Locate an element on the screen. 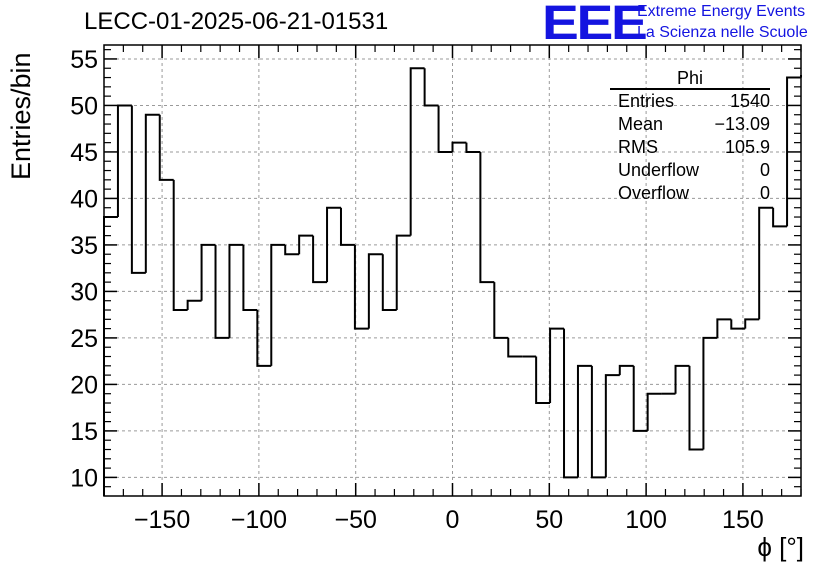 Image resolution: width=836 pixels, height=572 pixels. y-tick-label: 20 is located at coordinates (84, 385).